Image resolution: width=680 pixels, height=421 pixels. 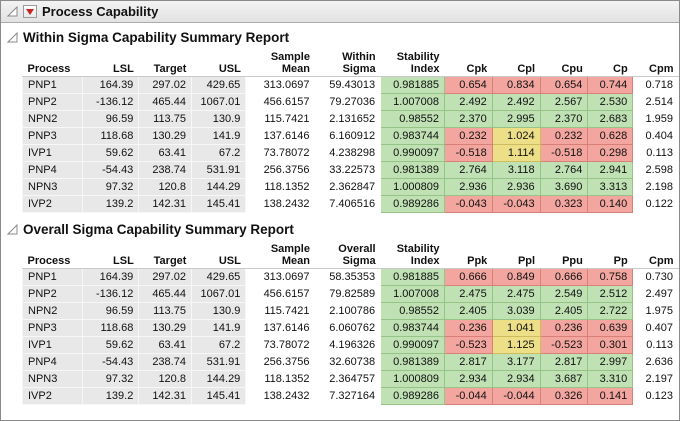 What do you see at coordinates (218, 362) in the screenshot?
I see `cell-usl: 531.91` at bounding box center [218, 362].